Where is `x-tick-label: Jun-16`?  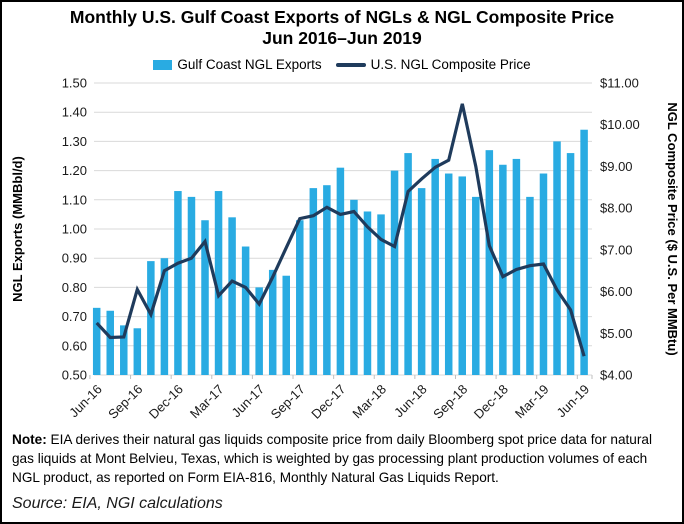
x-tick-label: Jun-16 is located at coordinates (85, 400).